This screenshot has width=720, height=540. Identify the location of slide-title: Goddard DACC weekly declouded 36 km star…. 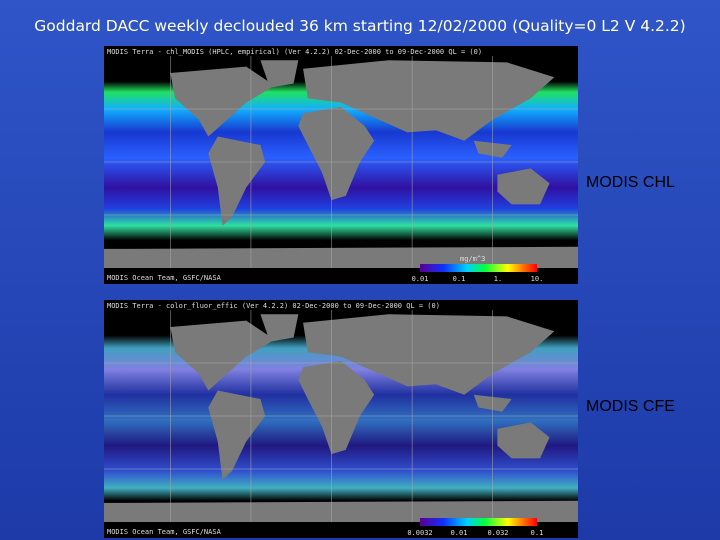
(359, 26).